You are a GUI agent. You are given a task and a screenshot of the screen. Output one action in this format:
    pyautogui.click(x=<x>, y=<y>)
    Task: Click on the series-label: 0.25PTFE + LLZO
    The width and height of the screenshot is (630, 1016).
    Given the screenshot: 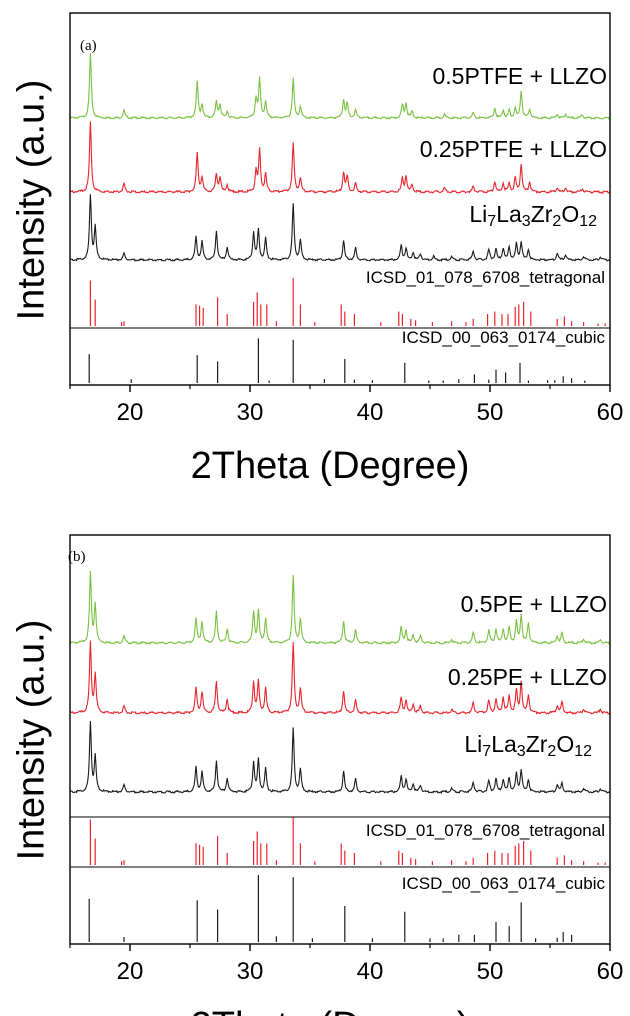 What is the action you would take?
    pyautogui.click(x=513, y=149)
    